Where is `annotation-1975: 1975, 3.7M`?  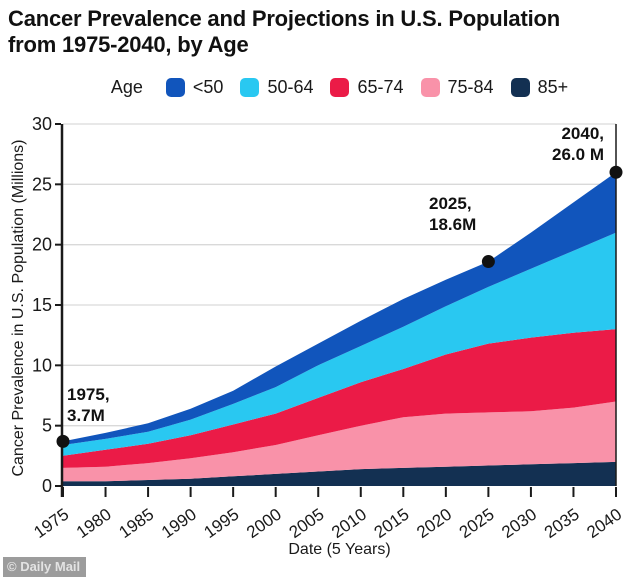 annotation-1975: 1975, 3.7M is located at coordinates (88, 405).